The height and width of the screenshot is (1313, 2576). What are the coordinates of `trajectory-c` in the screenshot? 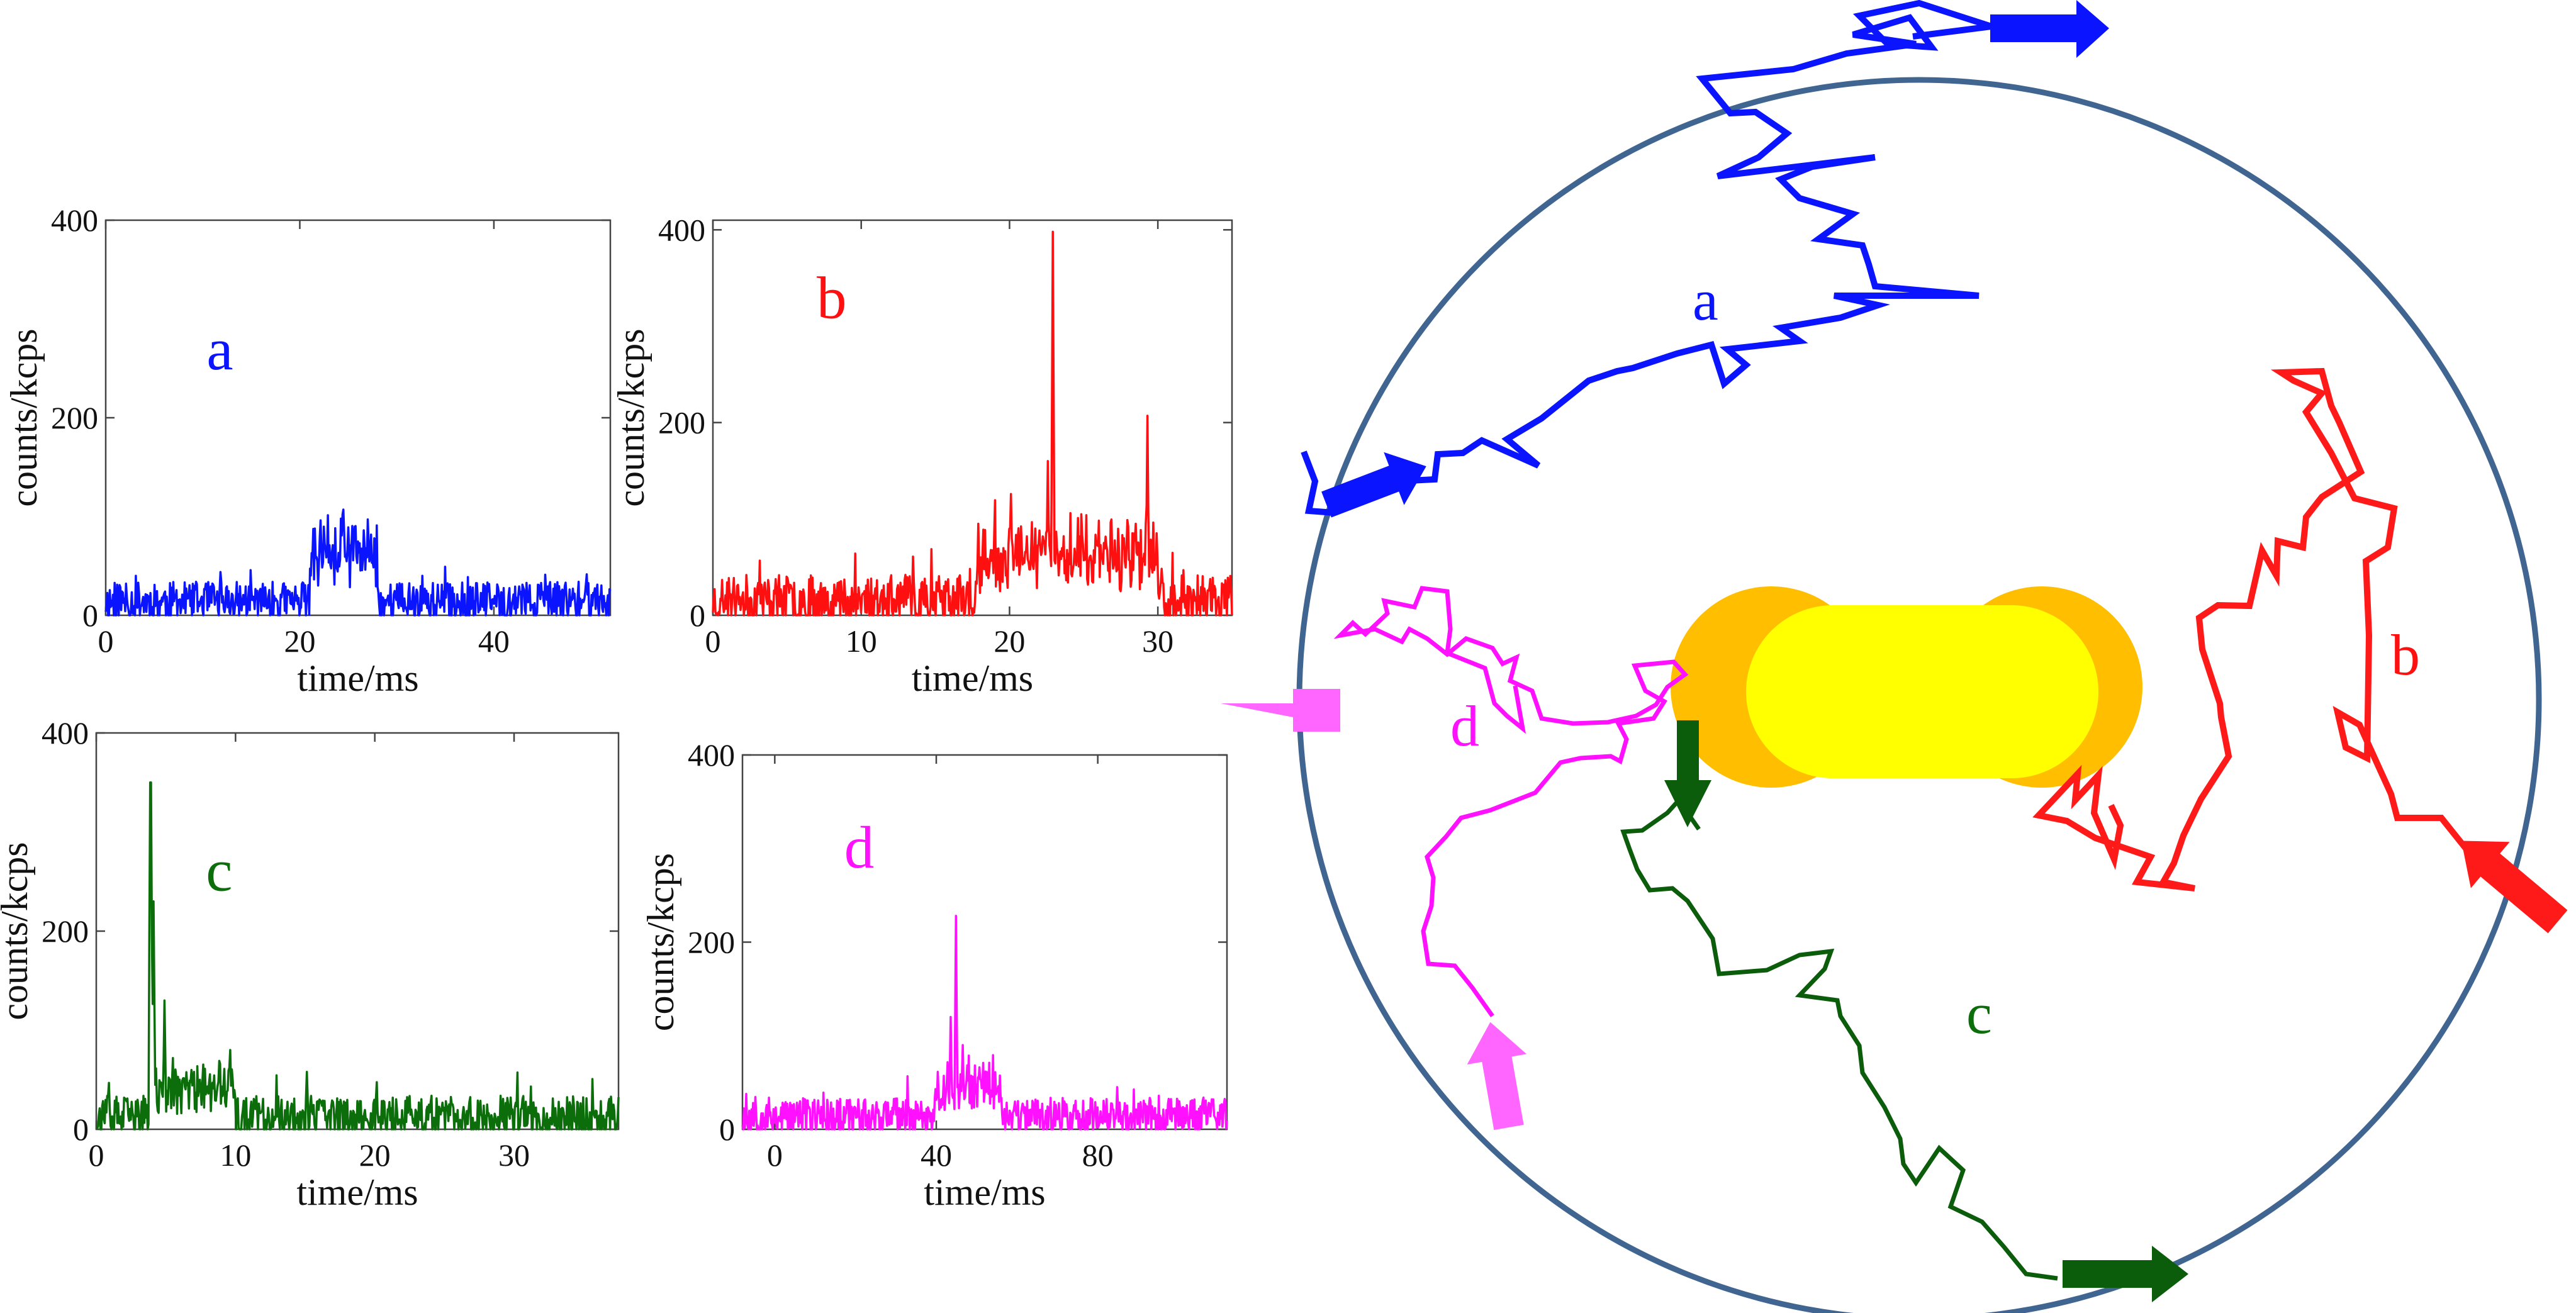 It's located at (1839, 1038).